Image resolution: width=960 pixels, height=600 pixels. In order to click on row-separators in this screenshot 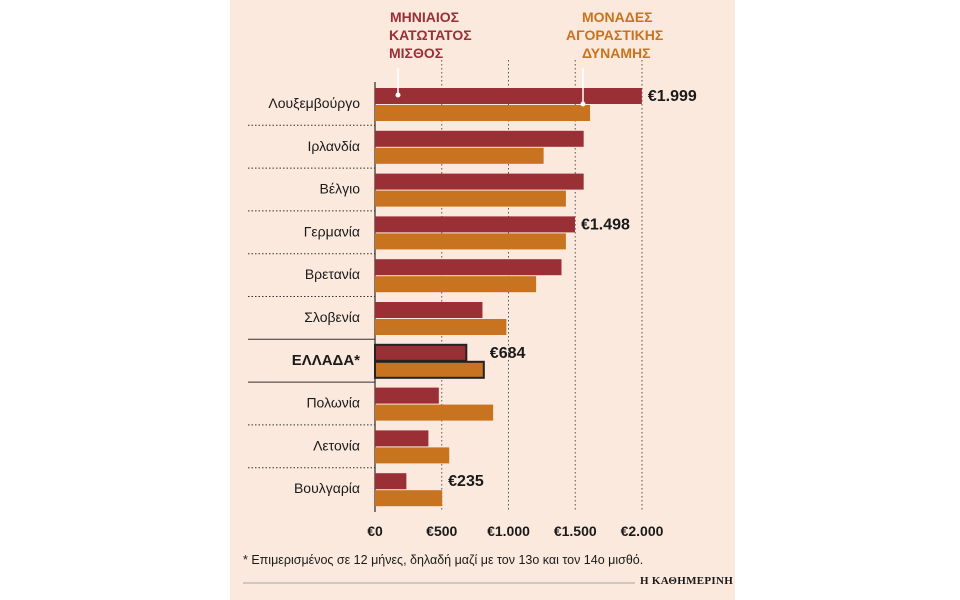, I will do `click(311, 296)`.